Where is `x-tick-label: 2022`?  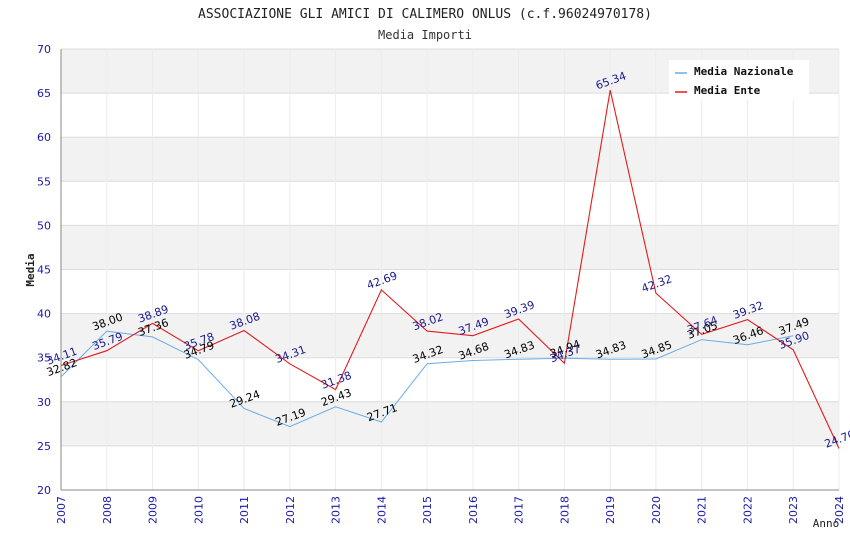
x-tick-label: 2022 is located at coordinates (747, 510).